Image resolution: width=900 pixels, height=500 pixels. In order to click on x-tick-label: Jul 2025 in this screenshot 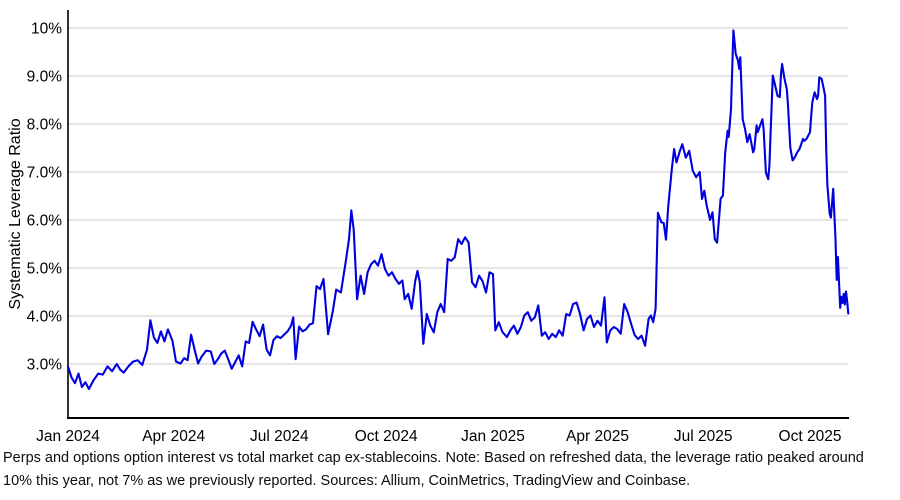, I will do `click(703, 436)`.